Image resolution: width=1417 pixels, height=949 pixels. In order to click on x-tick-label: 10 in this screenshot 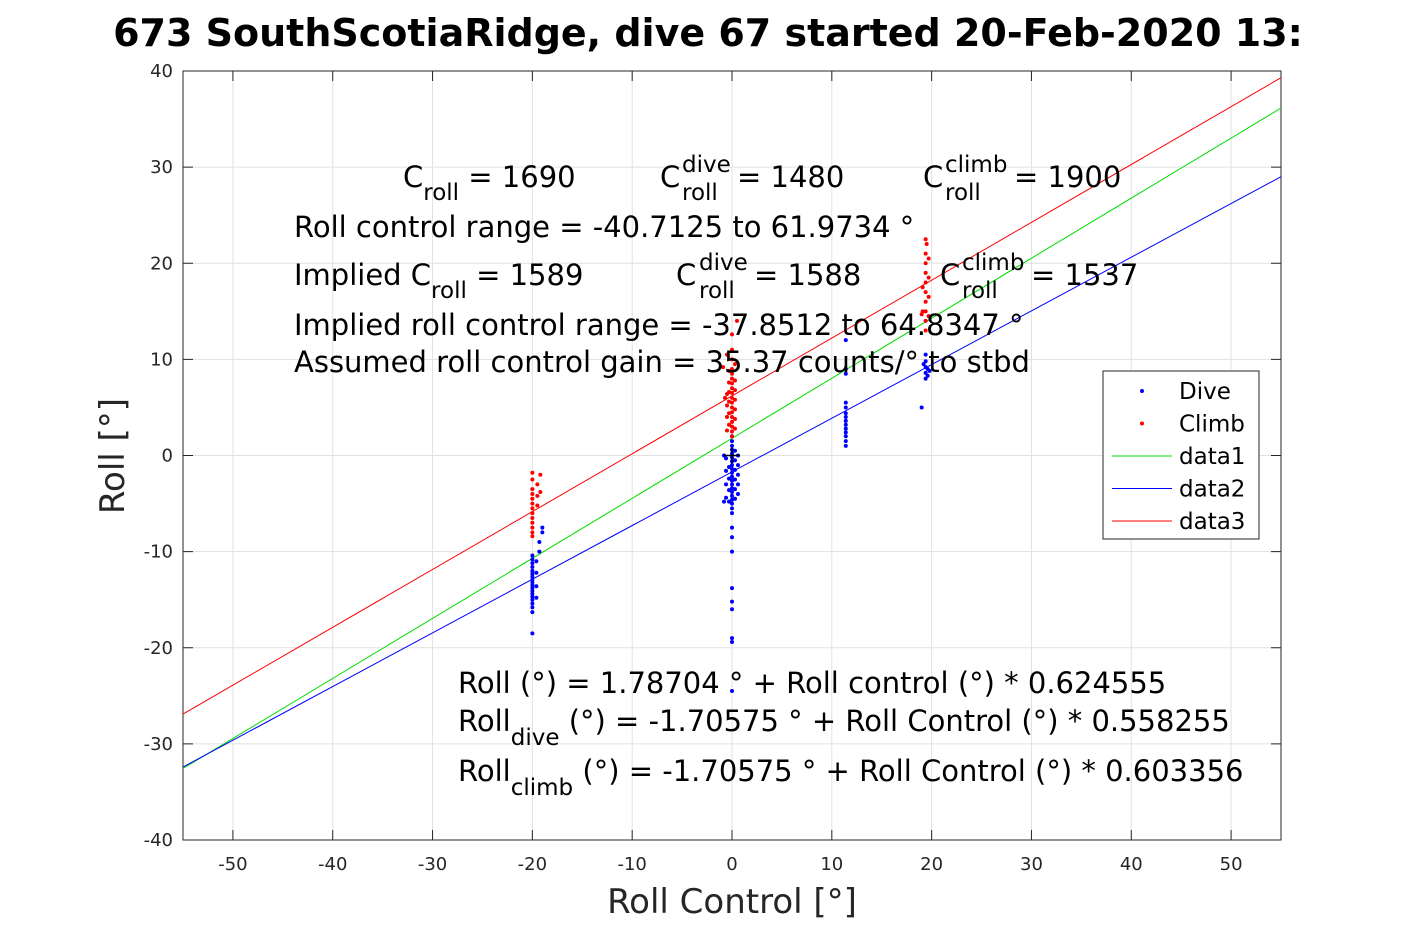, I will do `click(831, 864)`.